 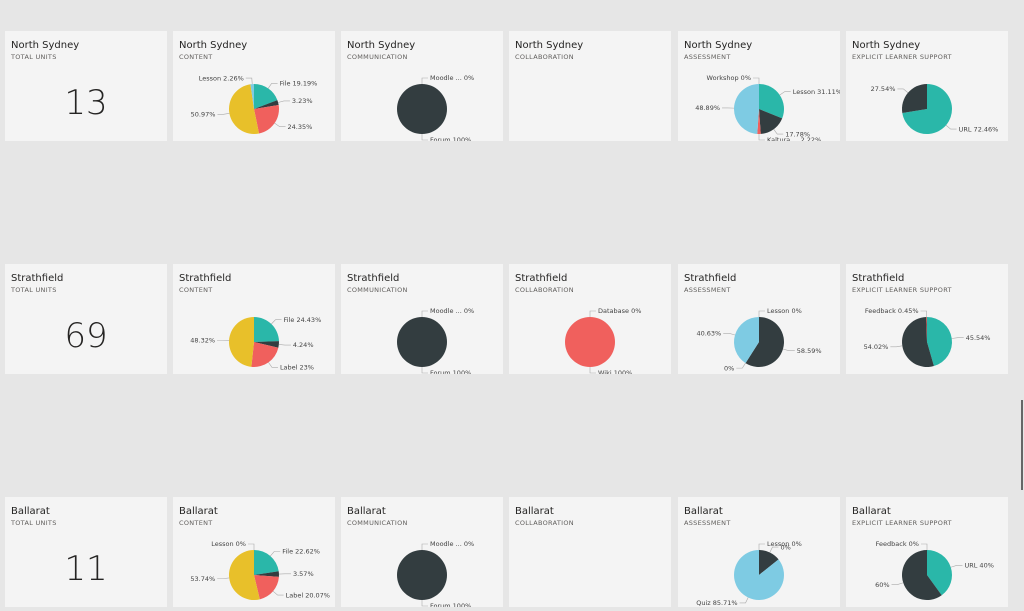 What do you see at coordinates (1022, 445) in the screenshot?
I see `vertical-scrollbar` at bounding box center [1022, 445].